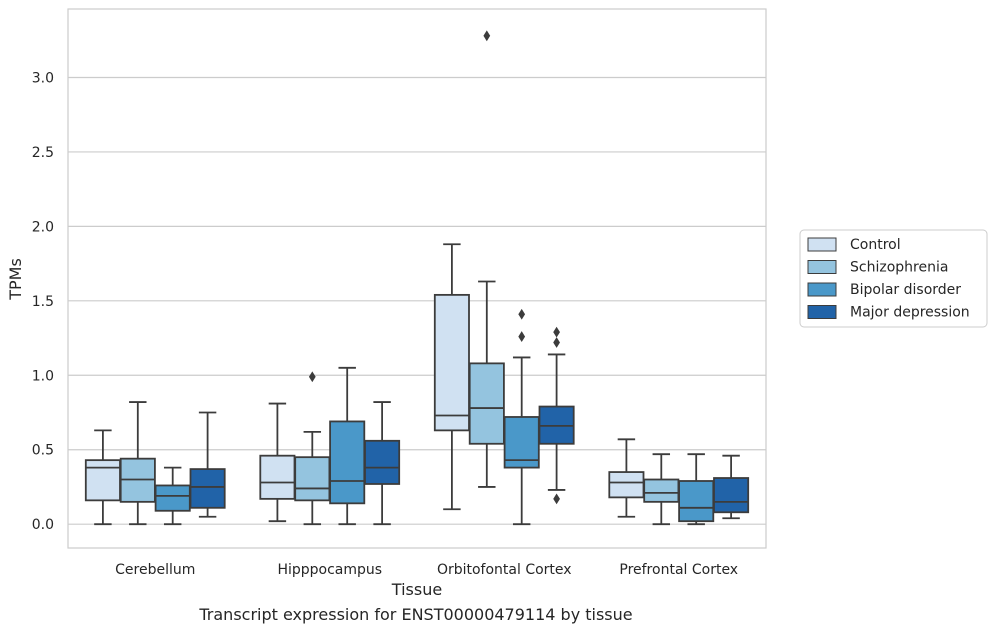 This screenshot has height=634, width=997. What do you see at coordinates (504, 570) in the screenshot?
I see `x-tick-label: Orbitofontal Cortex` at bounding box center [504, 570].